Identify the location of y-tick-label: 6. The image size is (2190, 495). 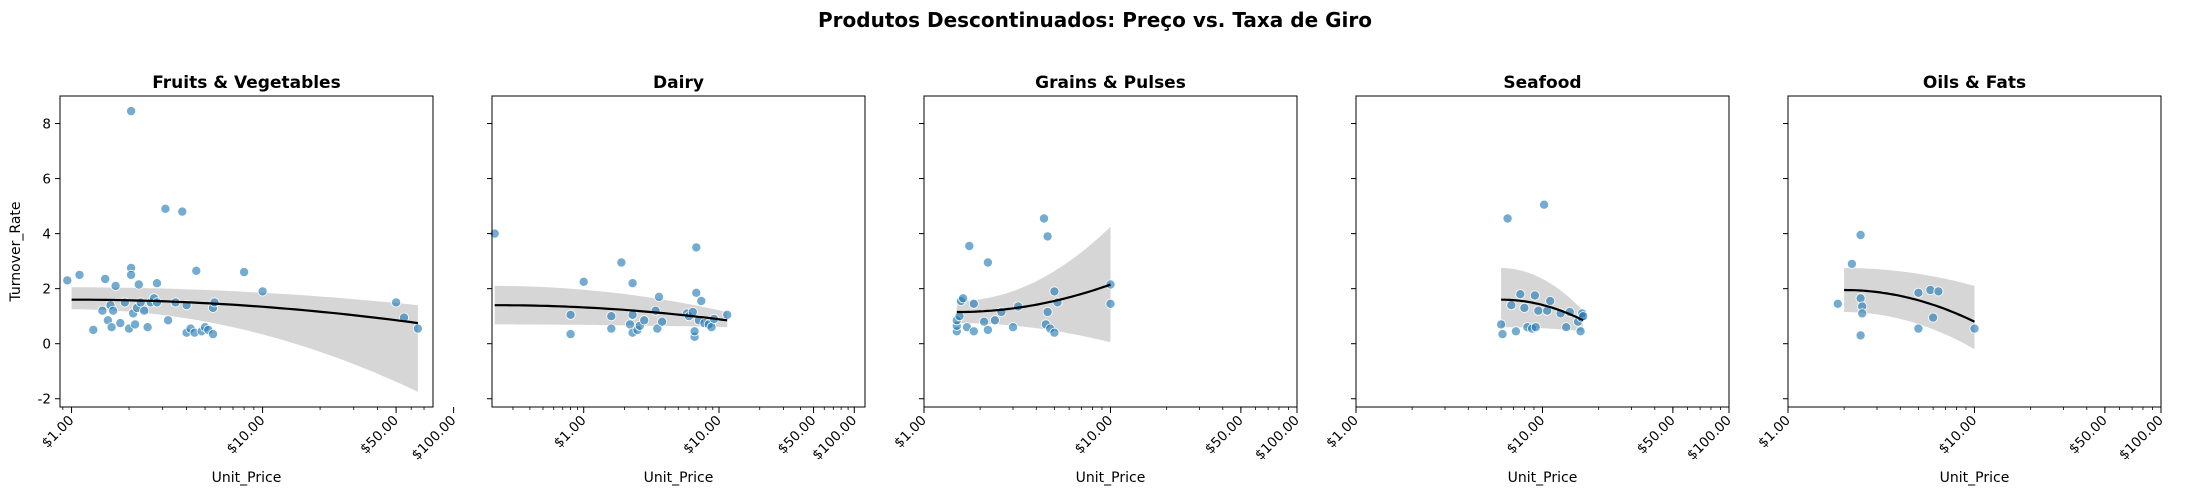
(46, 180).